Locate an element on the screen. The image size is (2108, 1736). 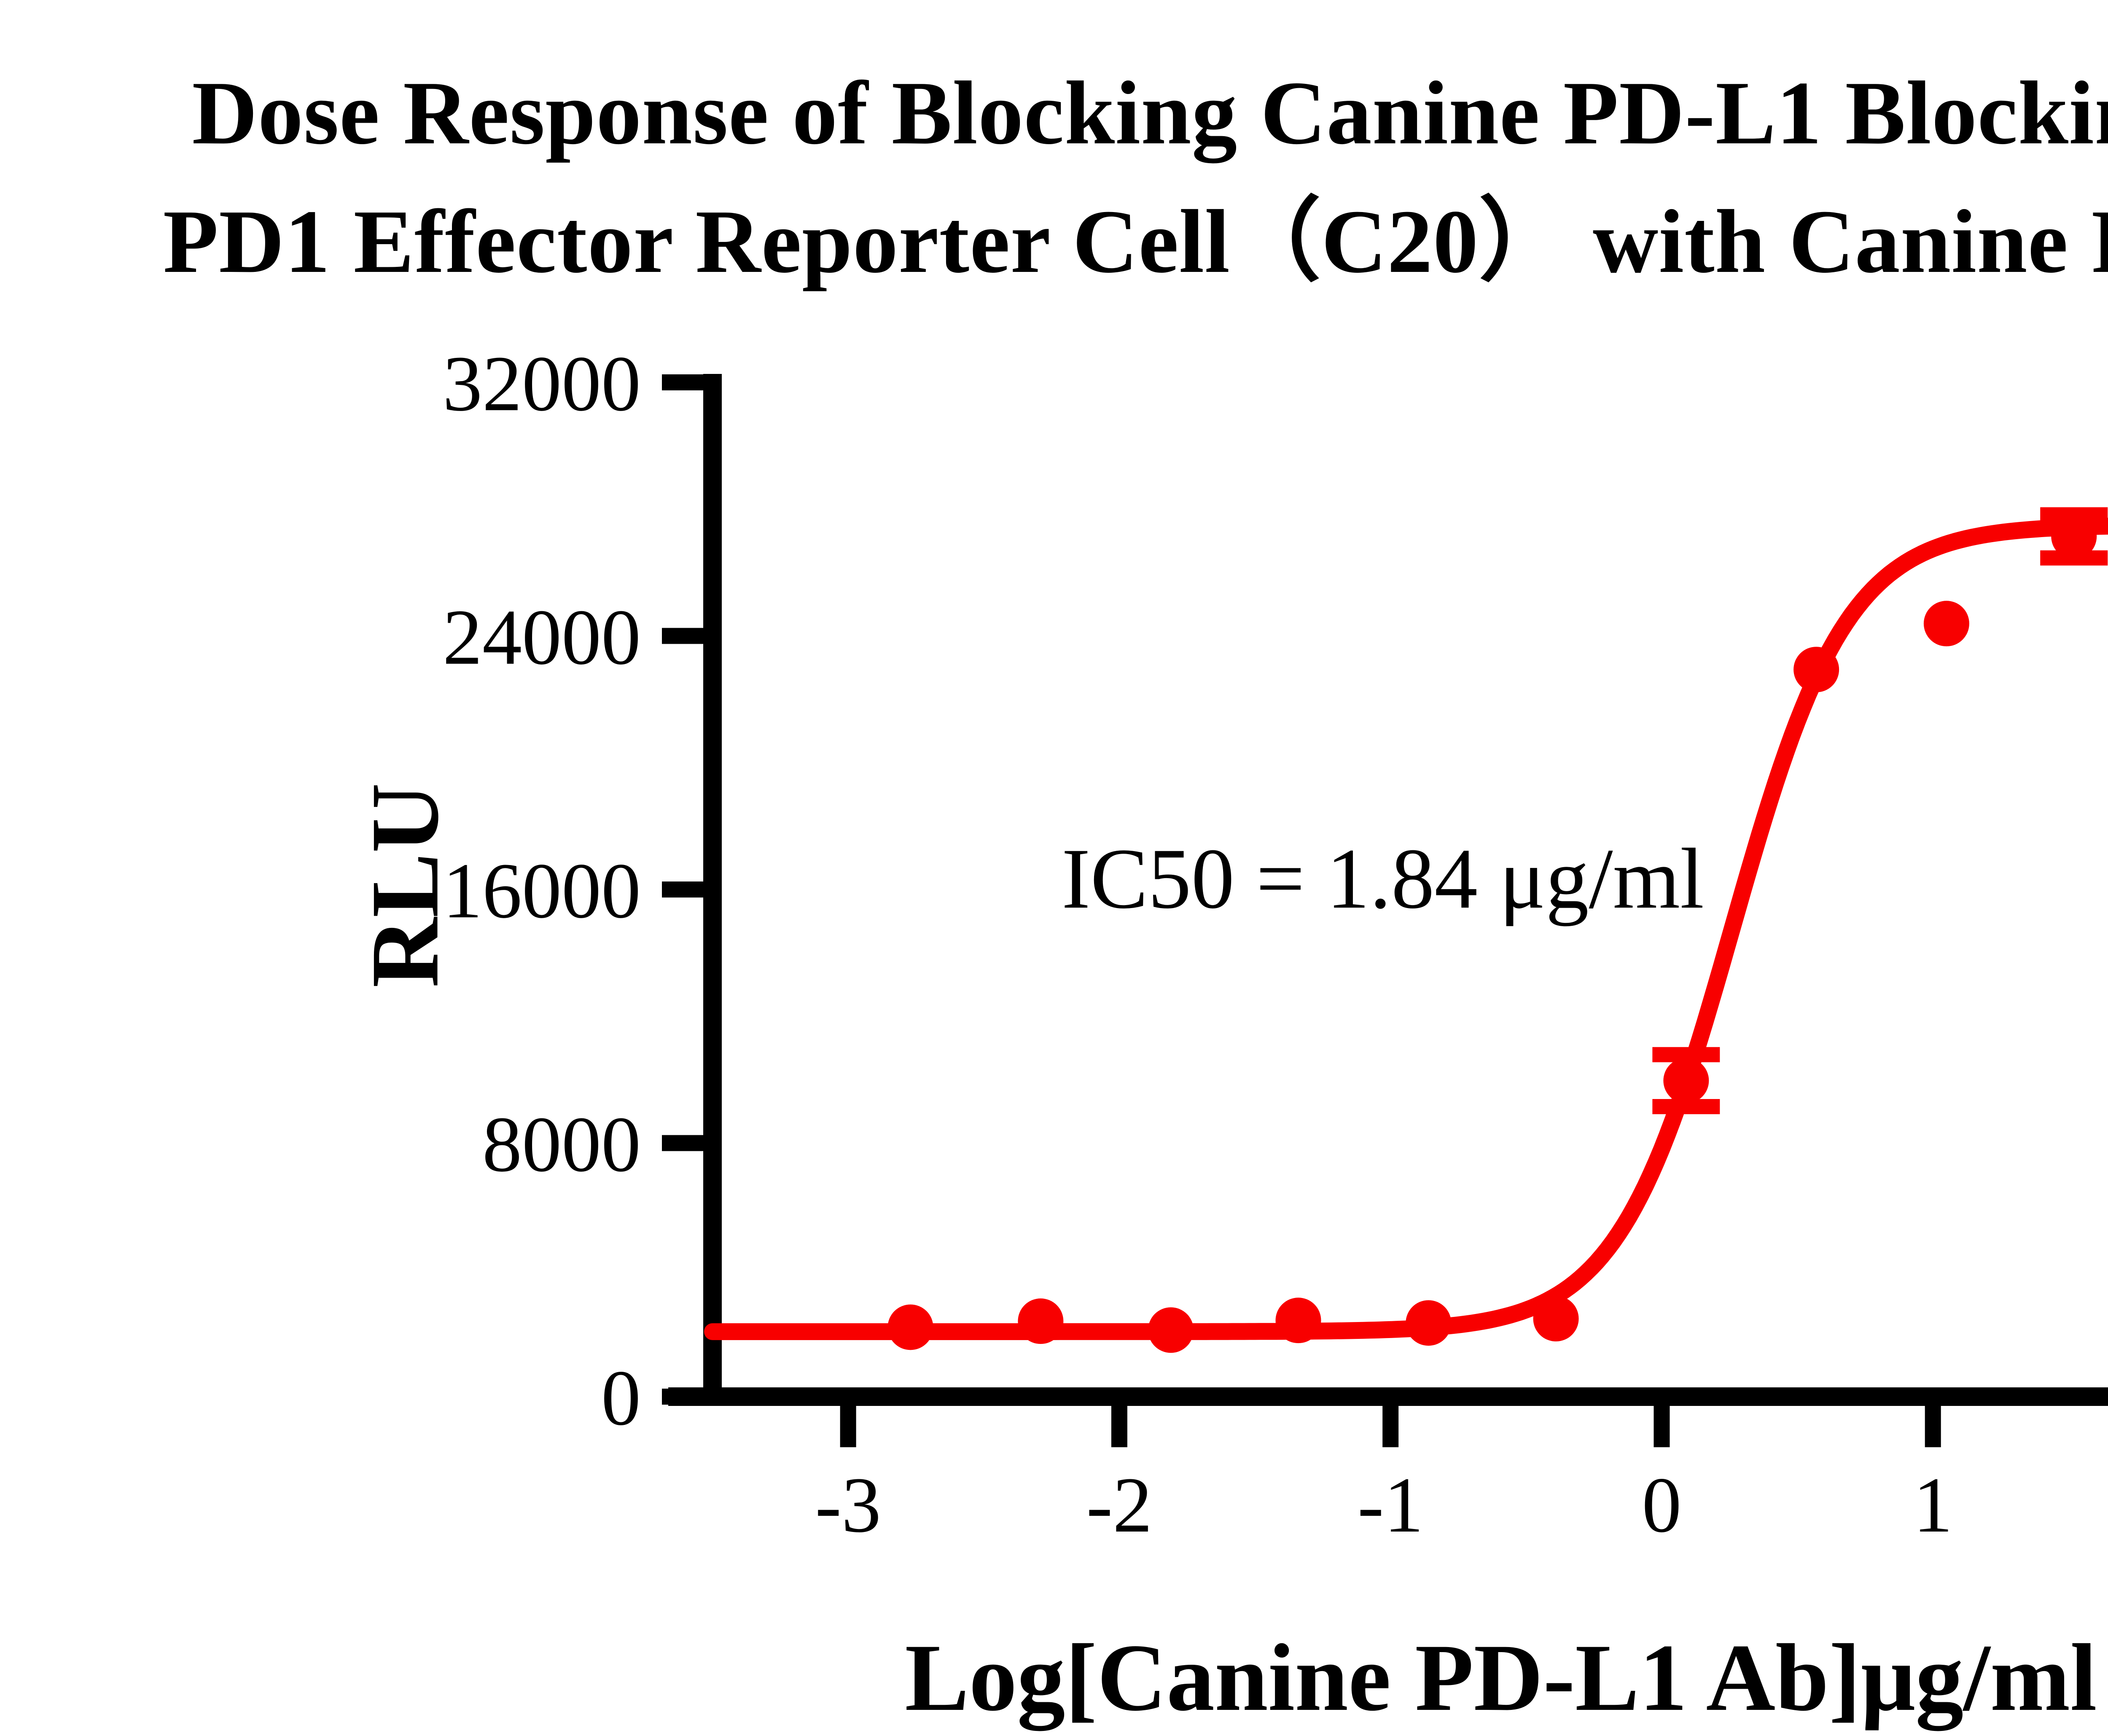
x-tick-label: 1 is located at coordinates (1933, 1505).